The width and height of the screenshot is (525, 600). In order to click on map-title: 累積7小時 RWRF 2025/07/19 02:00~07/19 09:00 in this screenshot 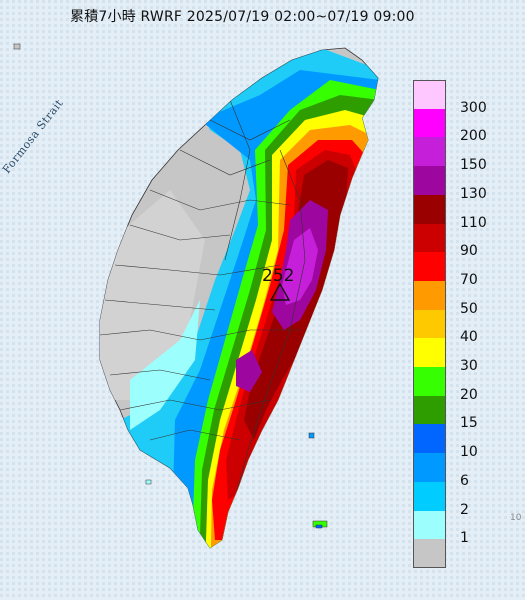, I will do `click(242, 17)`.